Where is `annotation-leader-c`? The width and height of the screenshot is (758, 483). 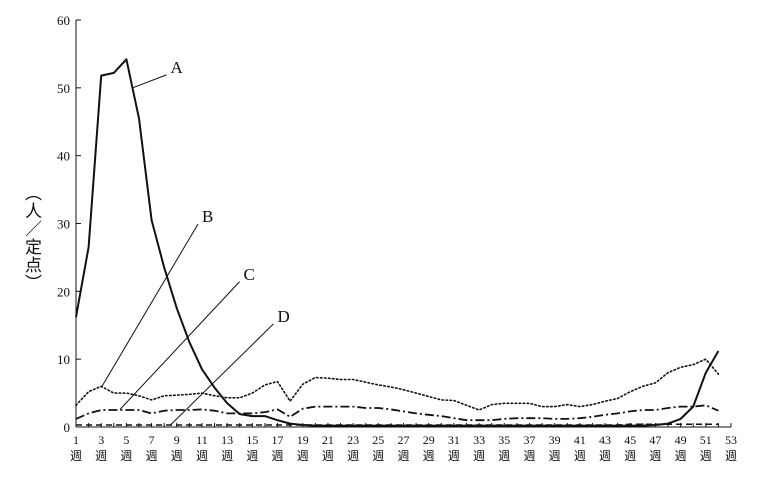
annotation-leader-c is located at coordinates (179, 345).